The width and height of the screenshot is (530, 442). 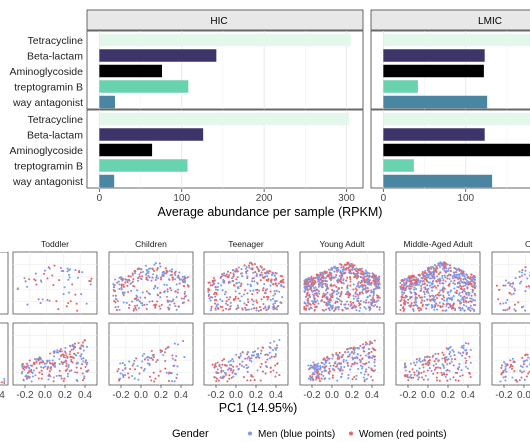 I want to click on scatter-panel, so click(x=510, y=354).